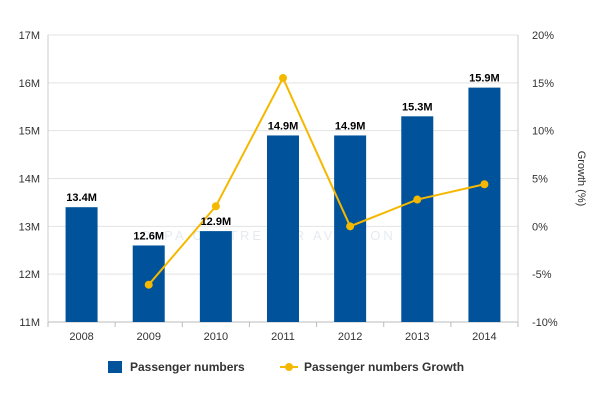 This screenshot has height=405, width=600. What do you see at coordinates (289, 367) in the screenshot?
I see `legend-marker-growth` at bounding box center [289, 367].